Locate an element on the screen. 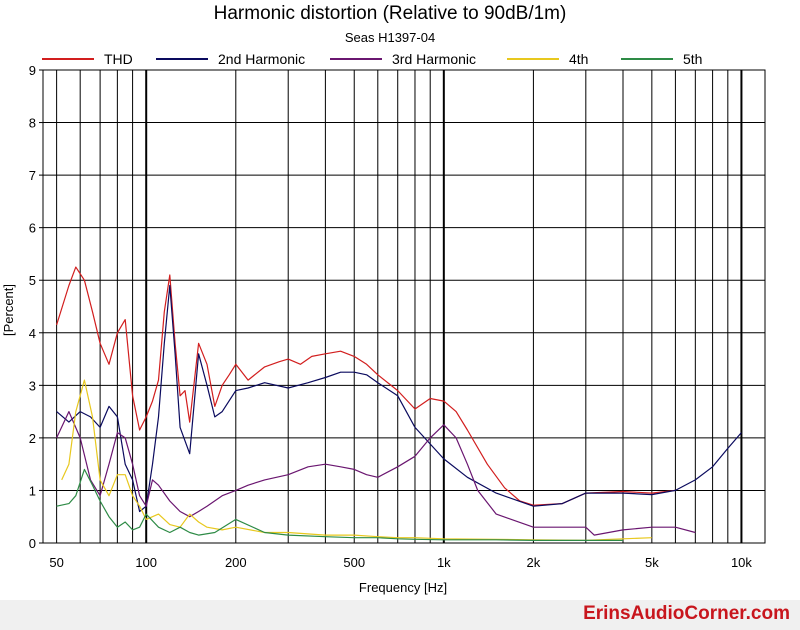  y-tick-label: 9 is located at coordinates (32, 70).